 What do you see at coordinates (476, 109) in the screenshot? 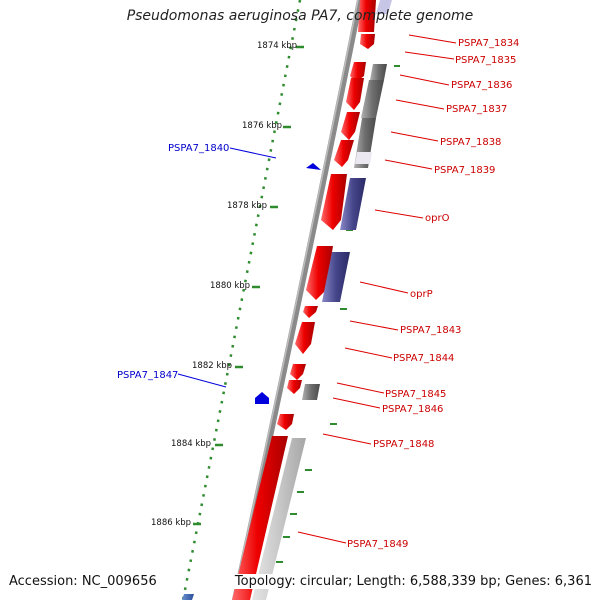
I see `gene-label-pspa7-1837: PSPA7_1837` at bounding box center [476, 109].